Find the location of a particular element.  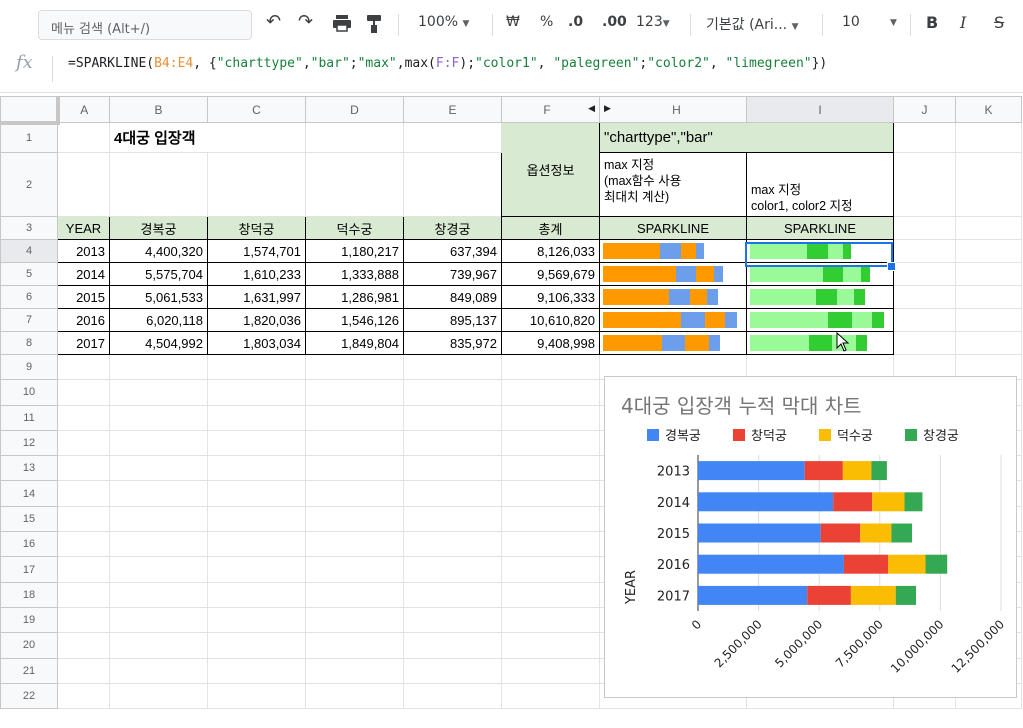

decrease-decimal-button: .0 is located at coordinates (576, 22).